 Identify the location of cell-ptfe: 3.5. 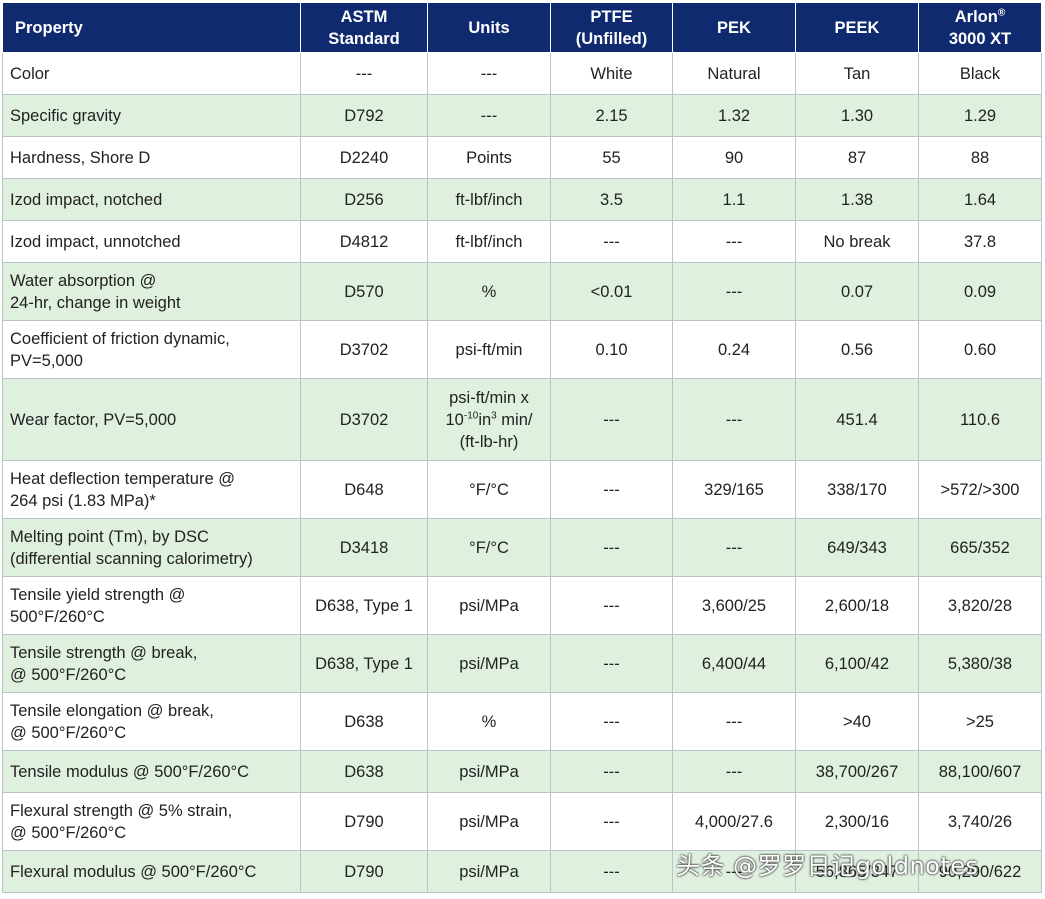
(611, 199).